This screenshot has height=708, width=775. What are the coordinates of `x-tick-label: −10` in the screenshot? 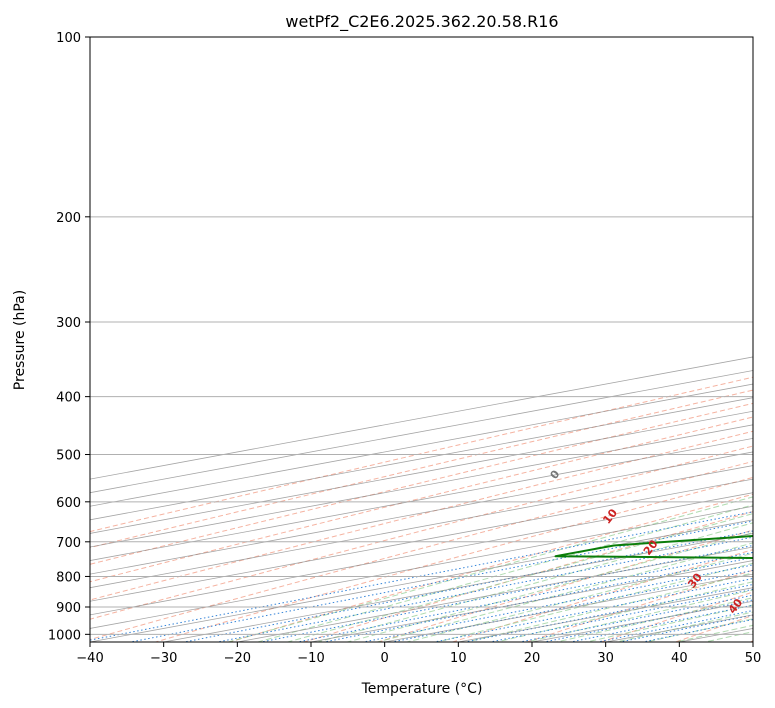 It's located at (310, 658).